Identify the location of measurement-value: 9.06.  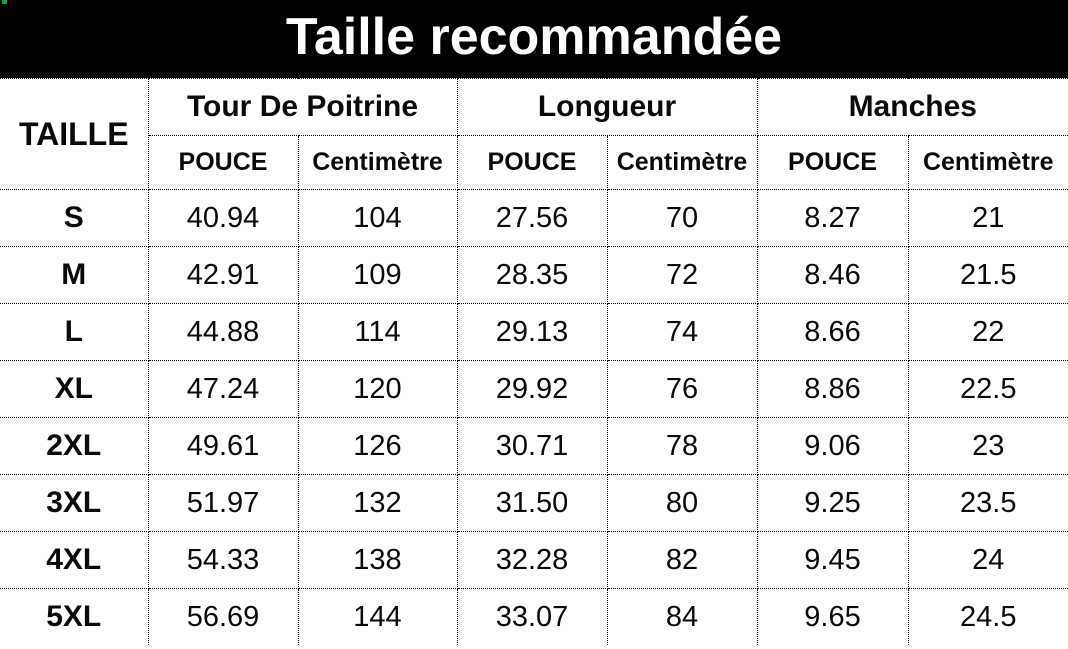
(832, 446).